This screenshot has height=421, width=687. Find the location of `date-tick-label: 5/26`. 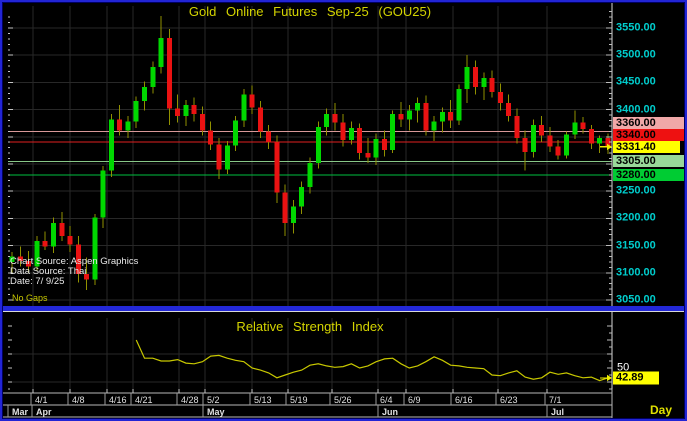

date-tick-label: 5/26 is located at coordinates (343, 400).